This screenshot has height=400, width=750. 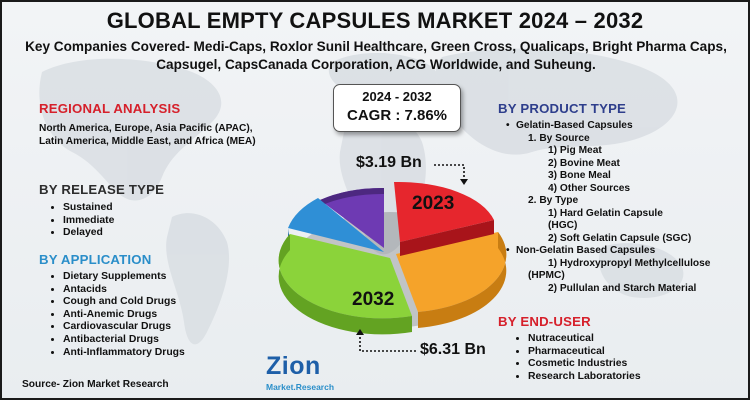 What do you see at coordinates (462, 280) in the screenshot?
I see `pie-slice-orange-side` at bounding box center [462, 280].